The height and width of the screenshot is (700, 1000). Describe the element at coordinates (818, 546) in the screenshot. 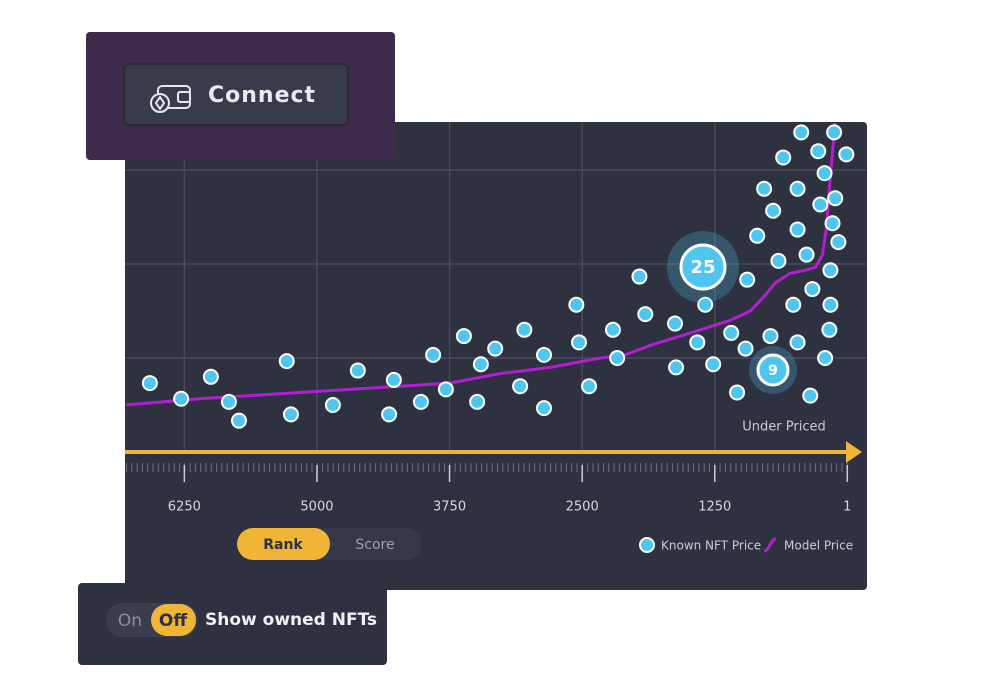

I see `legend-label: Model Price` at that location.